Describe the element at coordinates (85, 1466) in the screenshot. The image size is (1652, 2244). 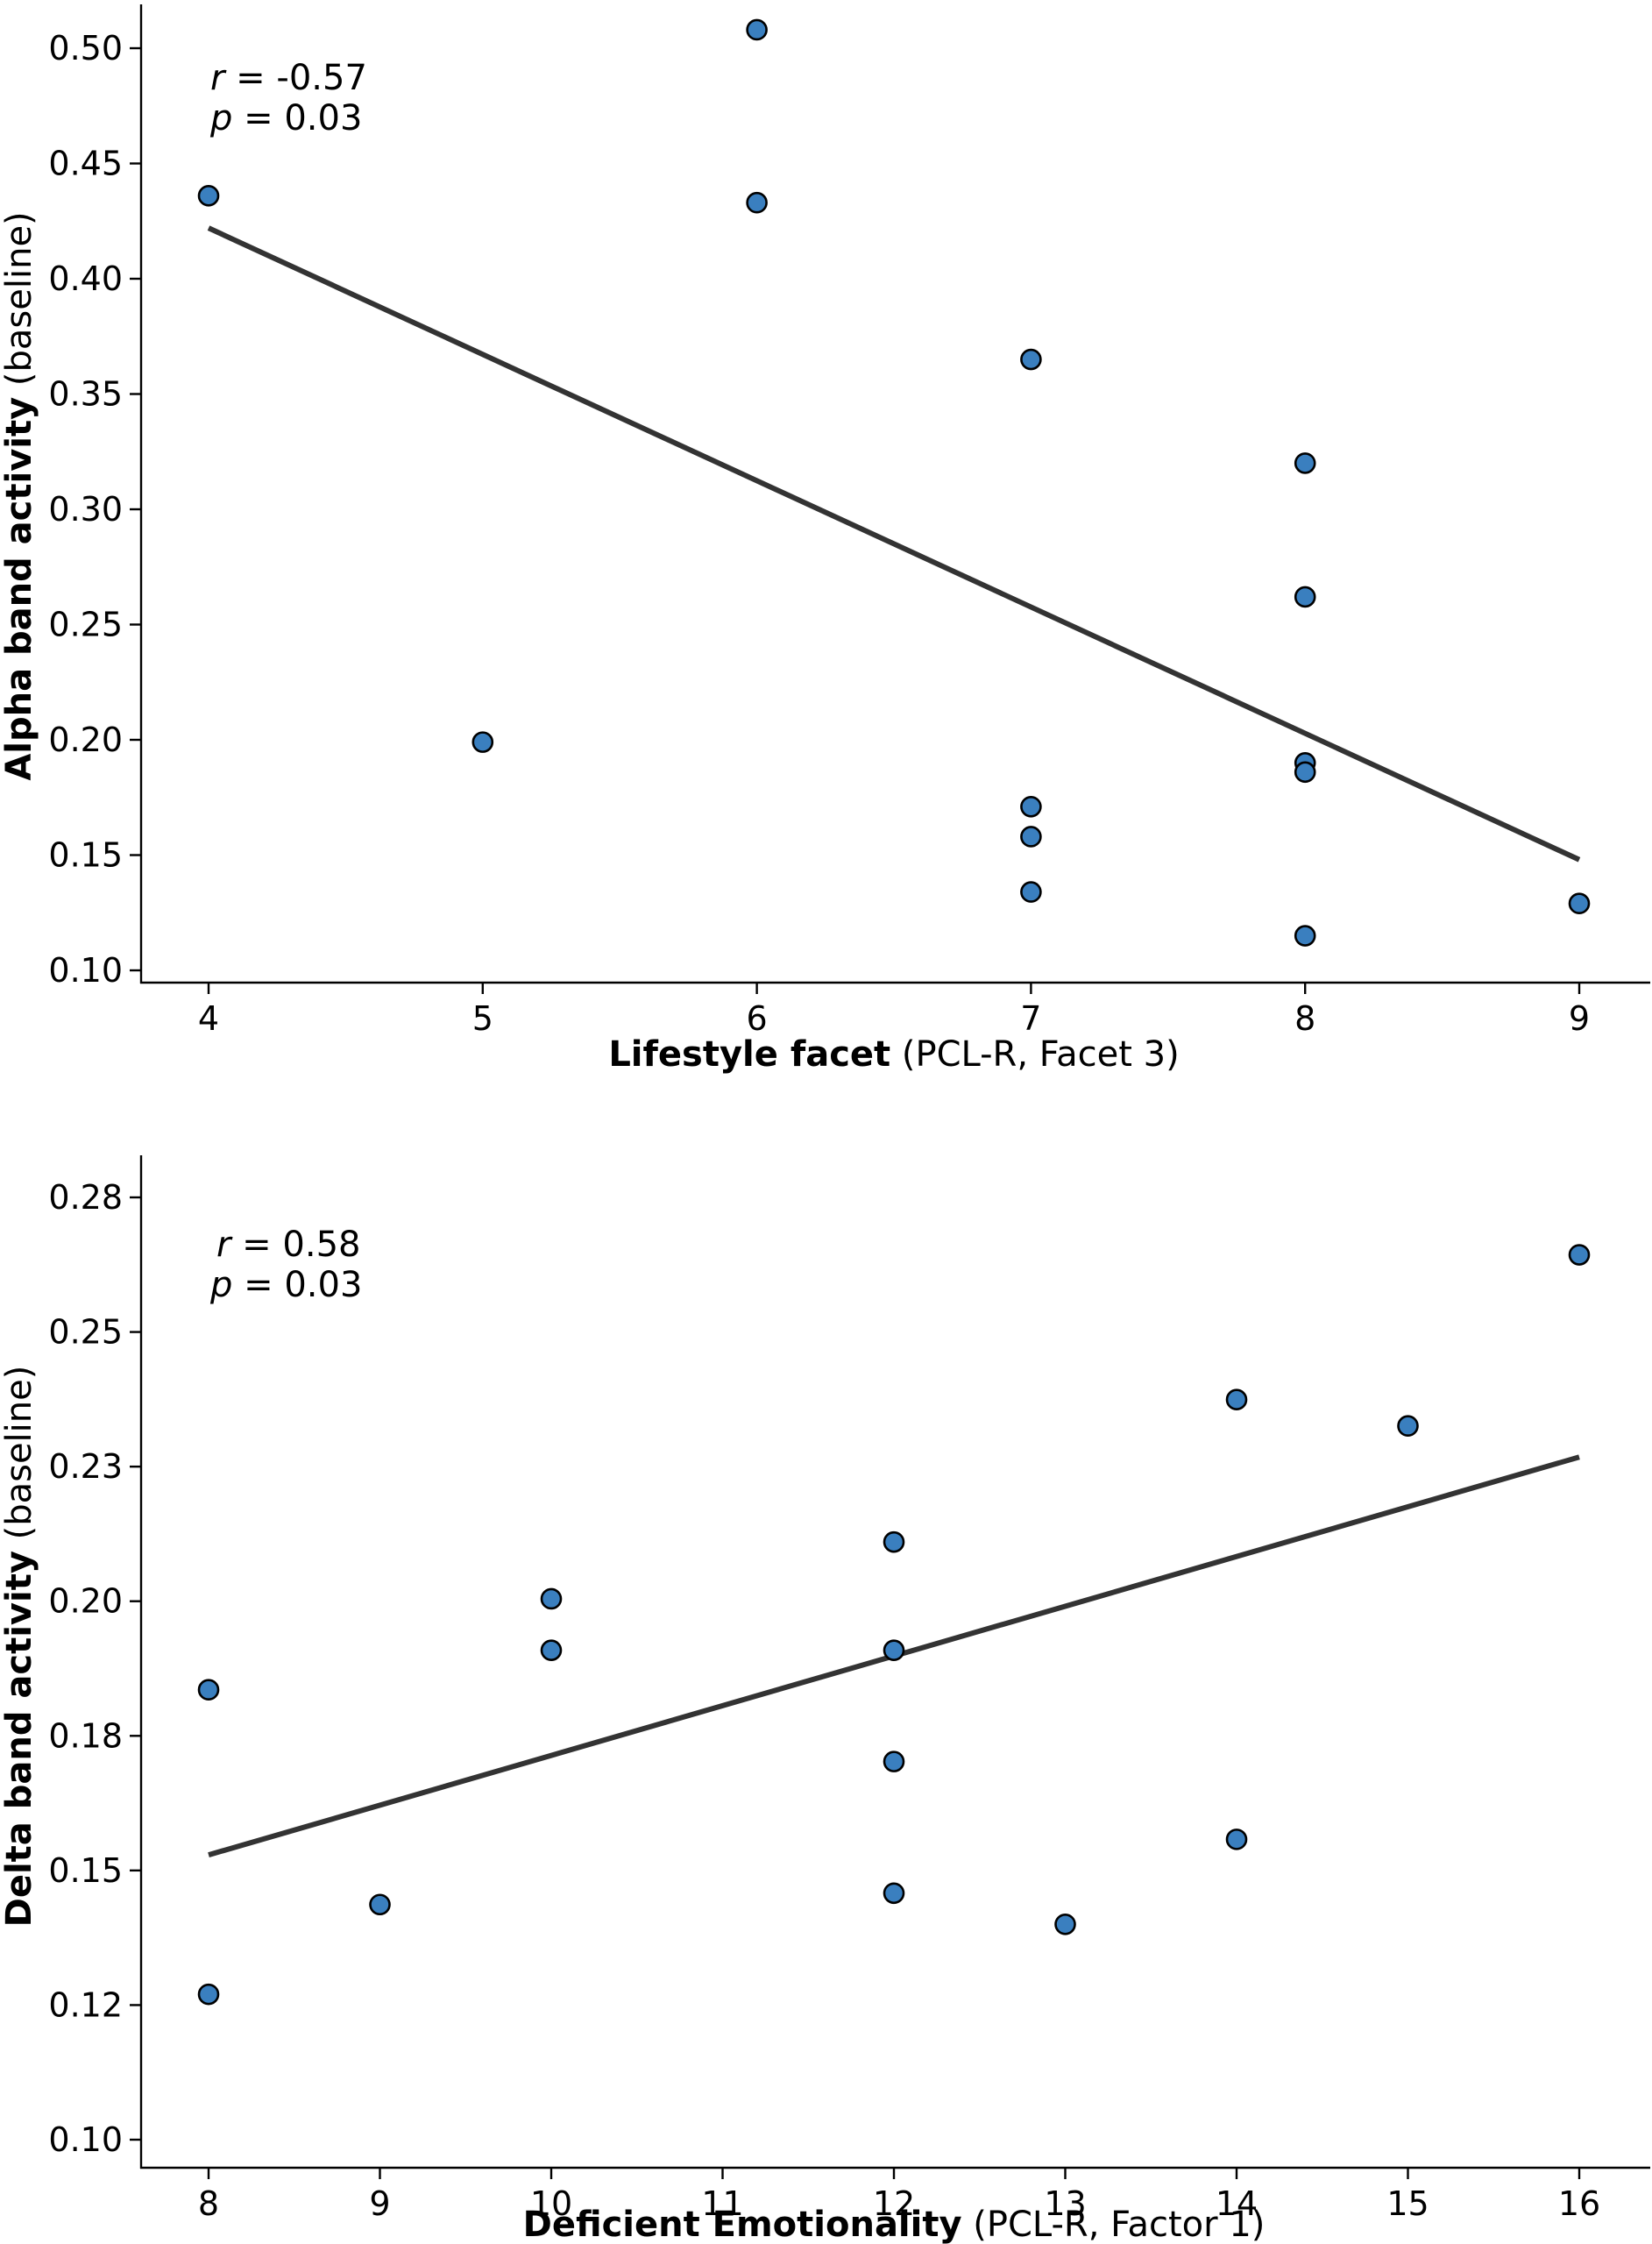
I see `y-tick-label: 0.23` at that location.